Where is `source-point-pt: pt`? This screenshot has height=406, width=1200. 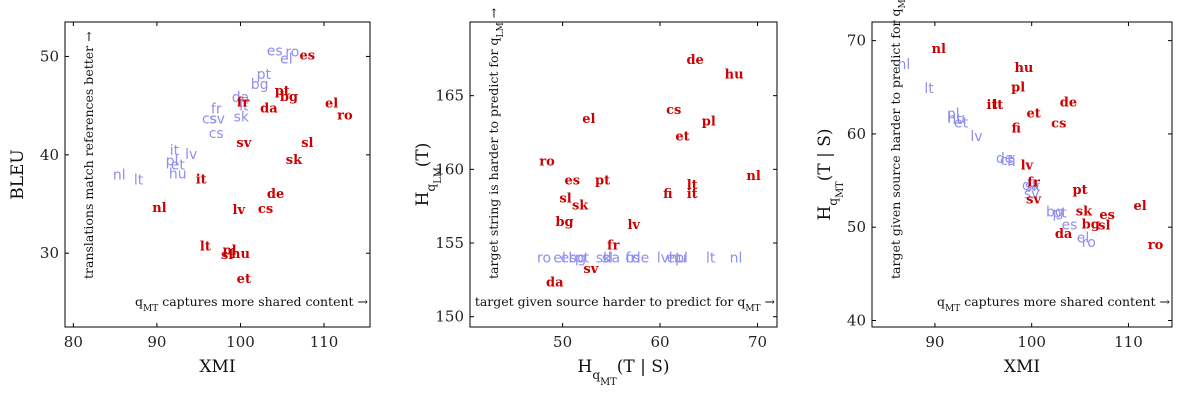 source-point-pt: pt is located at coordinates (1060, 213).